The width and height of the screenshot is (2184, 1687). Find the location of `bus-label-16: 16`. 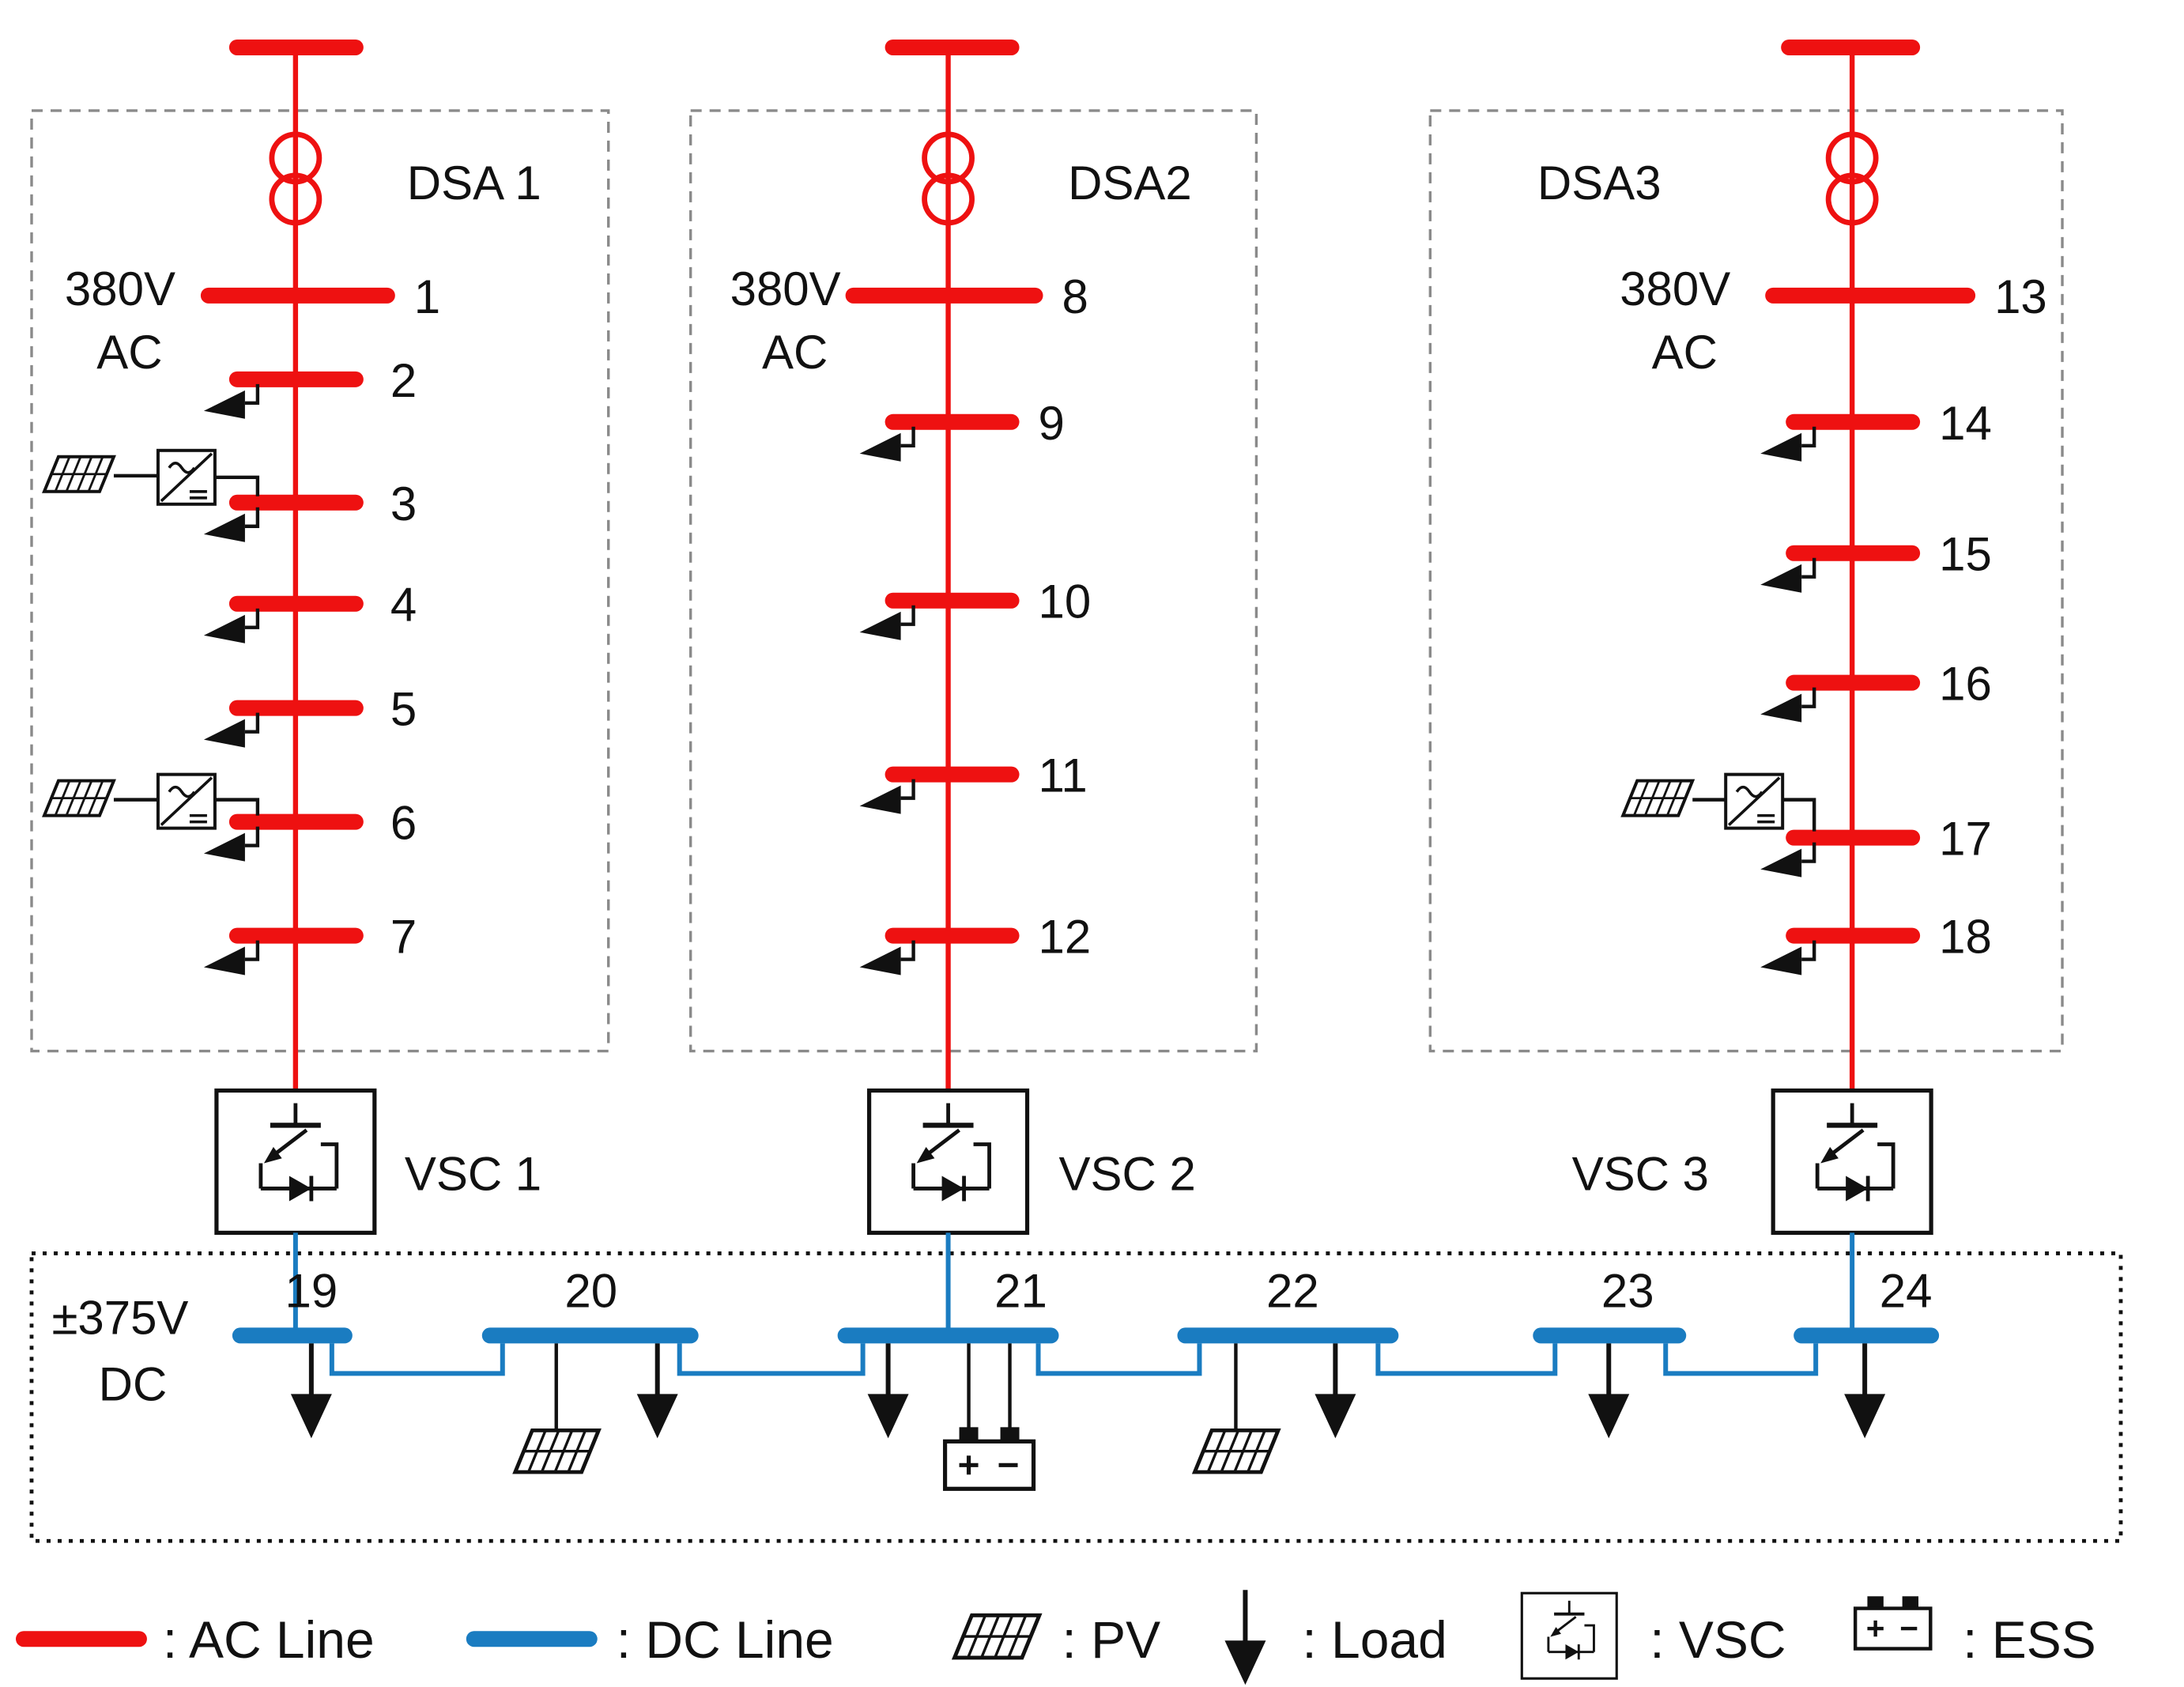

bus-label-16: 16 is located at coordinates (1965, 684).